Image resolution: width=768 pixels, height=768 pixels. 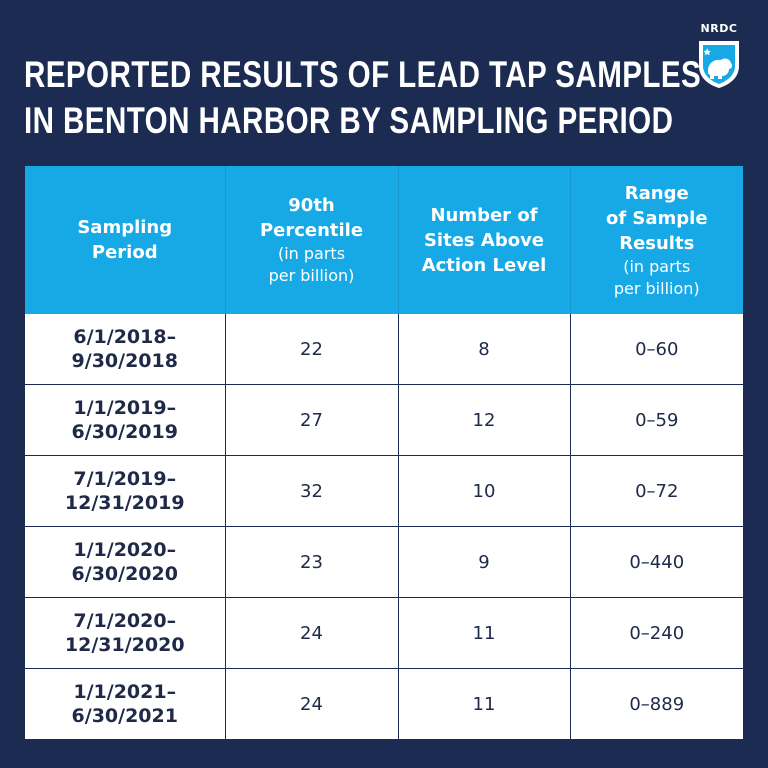 I want to click on cell-sampling-period: 6/1/2018– 9/30/2018, so click(x=125, y=349).